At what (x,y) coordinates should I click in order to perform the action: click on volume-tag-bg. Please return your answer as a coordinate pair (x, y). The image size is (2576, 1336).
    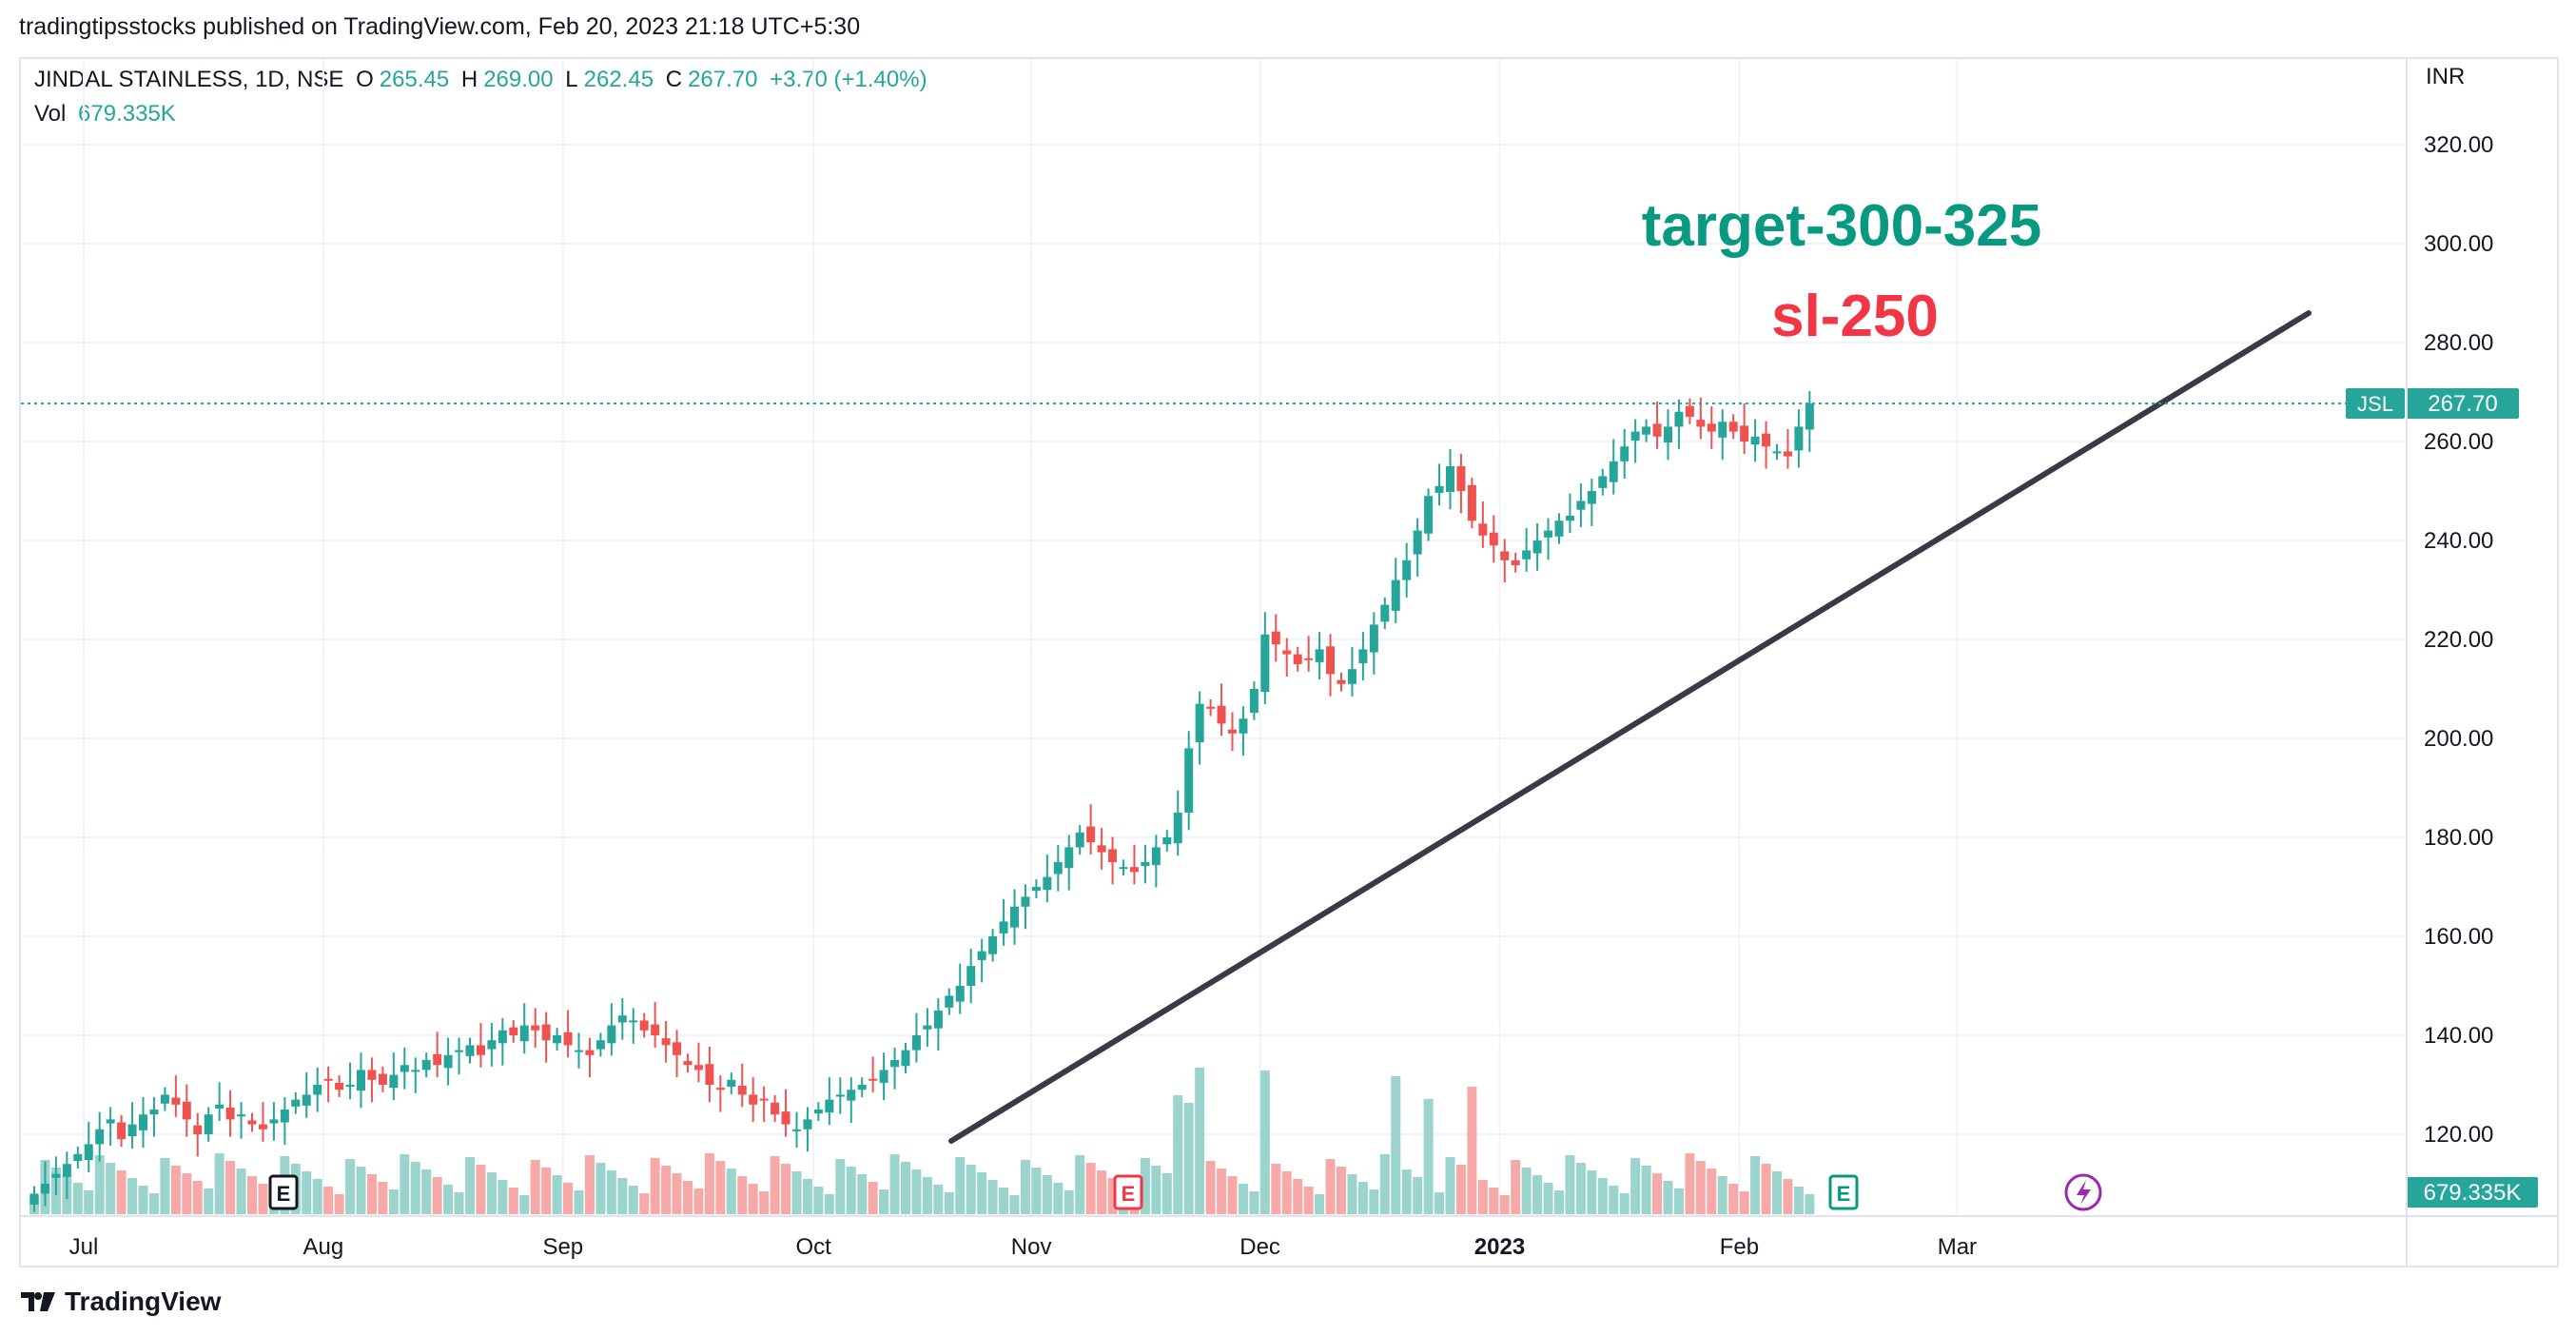
    Looking at the image, I should click on (2473, 1192).